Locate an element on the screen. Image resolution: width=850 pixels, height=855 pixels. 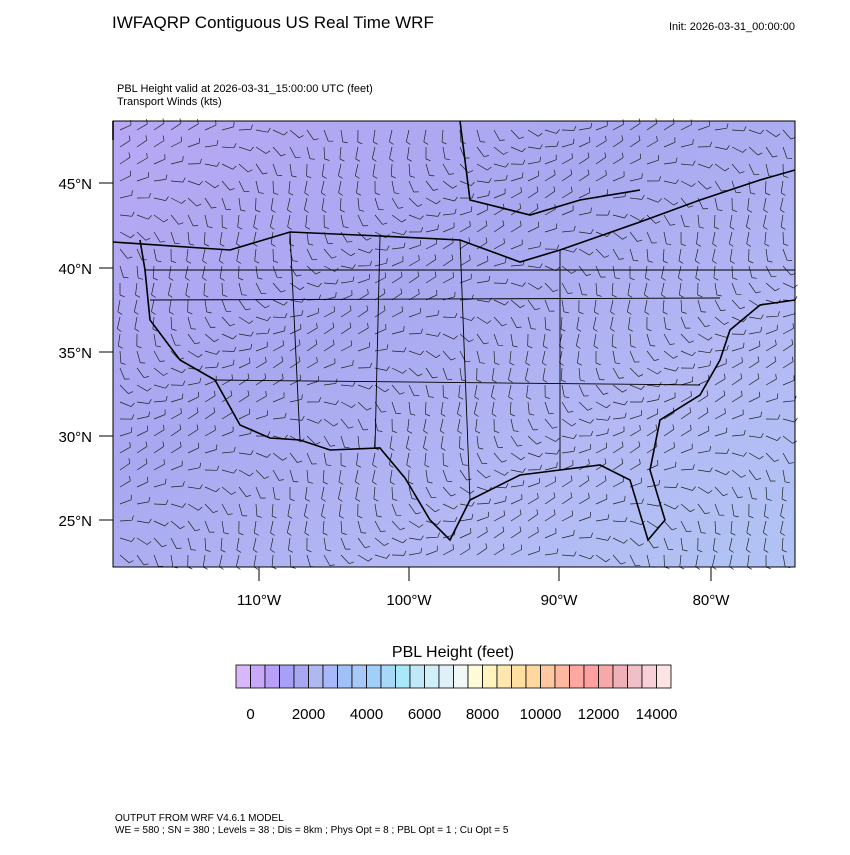
colorbar-label: 14000 is located at coordinates (657, 714).